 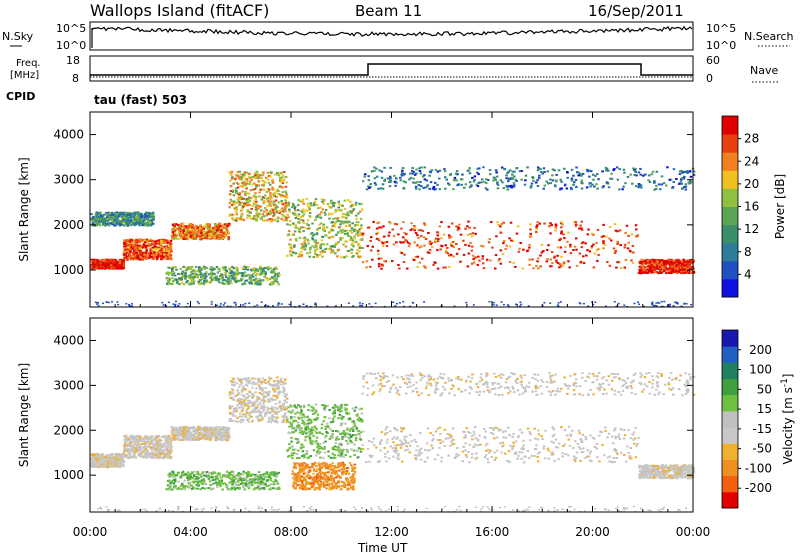 What do you see at coordinates (730, 143) in the screenshot?
I see `colorbar-swatch` at bounding box center [730, 143].